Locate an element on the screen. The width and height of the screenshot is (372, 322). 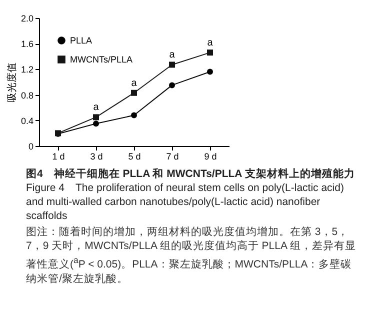
y-tick-label: 0.8 is located at coordinates (27, 95).